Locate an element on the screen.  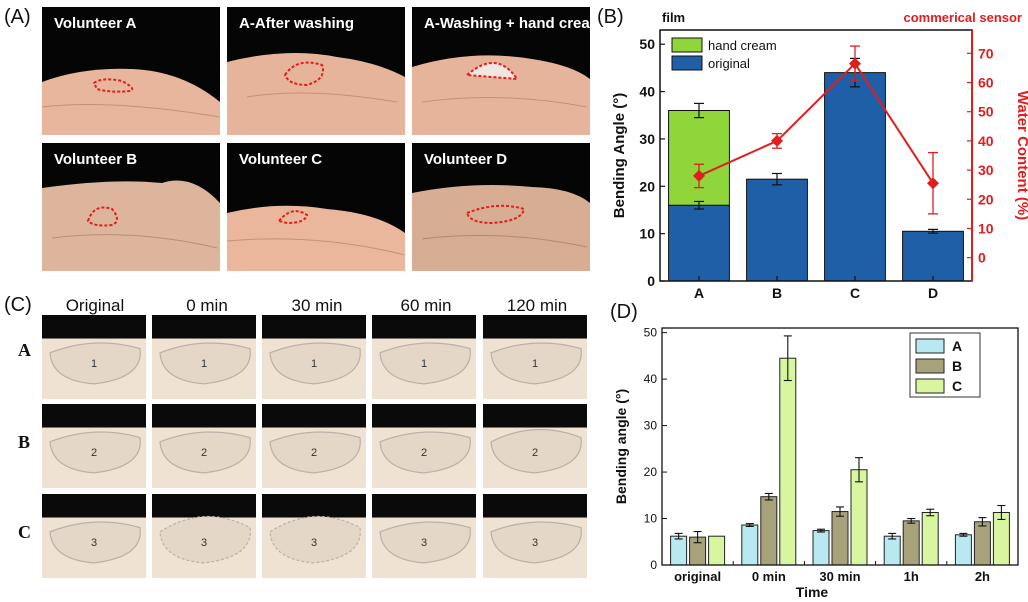
y-tick-label: 10 is located at coordinates (647, 234).